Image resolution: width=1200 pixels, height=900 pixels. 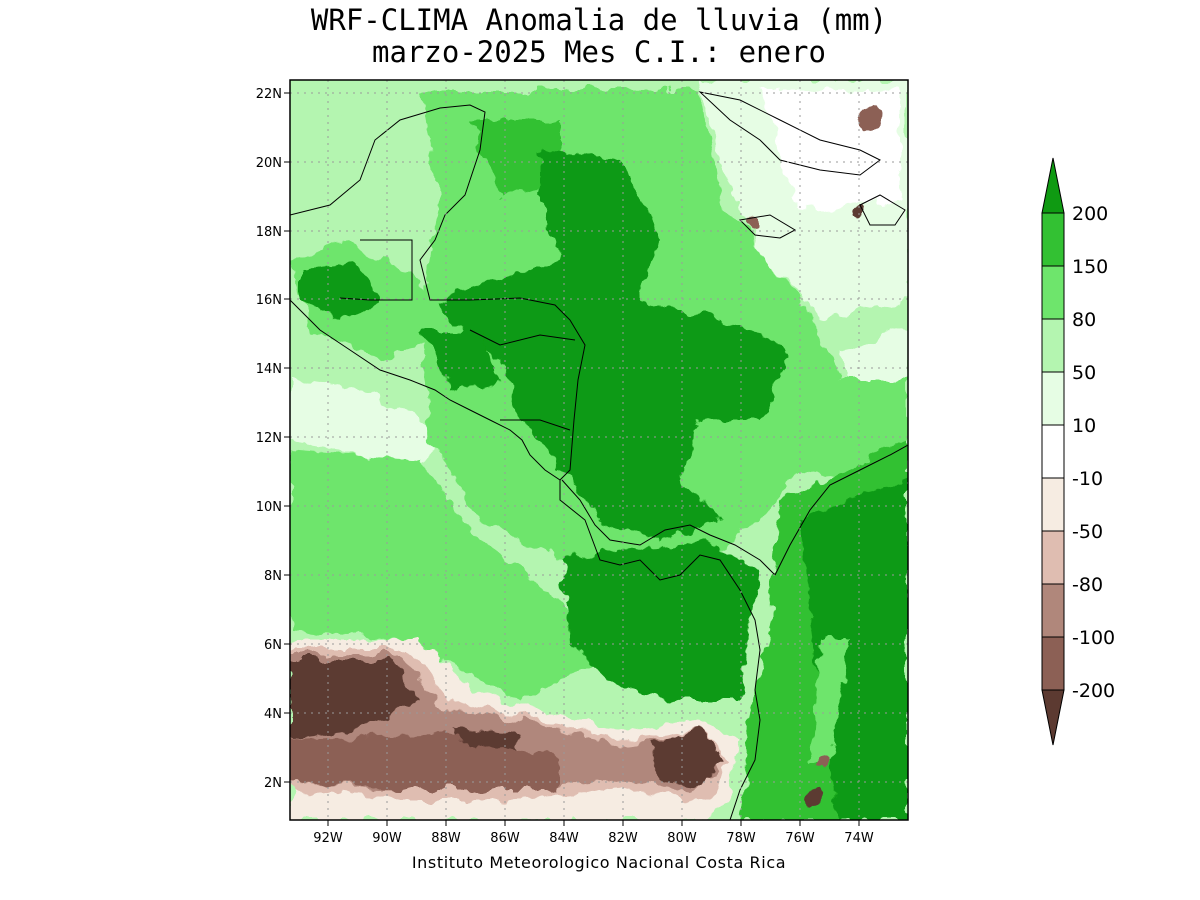 I want to click on colorbar-cap-bottom, so click(x=1053, y=717).